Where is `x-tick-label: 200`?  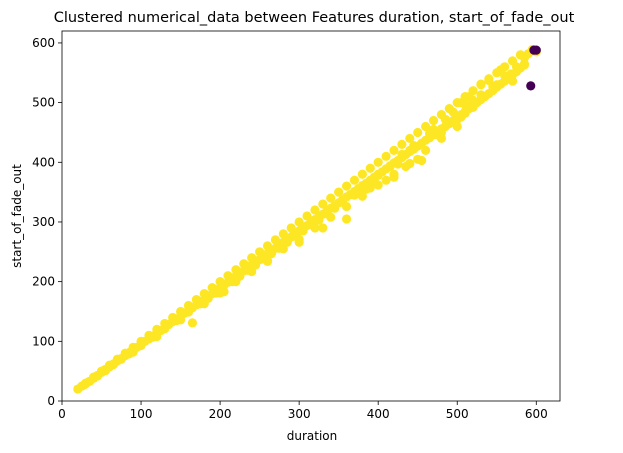
x-tick-label: 200 is located at coordinates (220, 414).